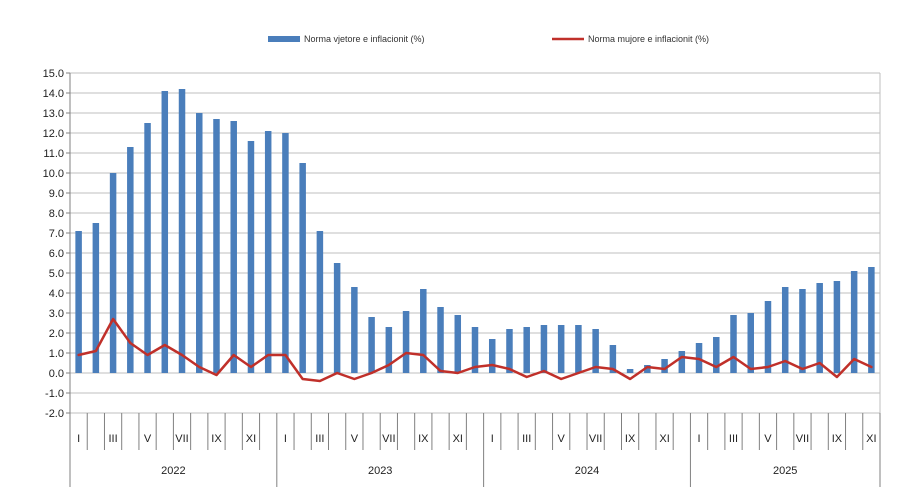 The height and width of the screenshot is (504, 900). I want to click on y-tick-label: 5.0, so click(56, 274).